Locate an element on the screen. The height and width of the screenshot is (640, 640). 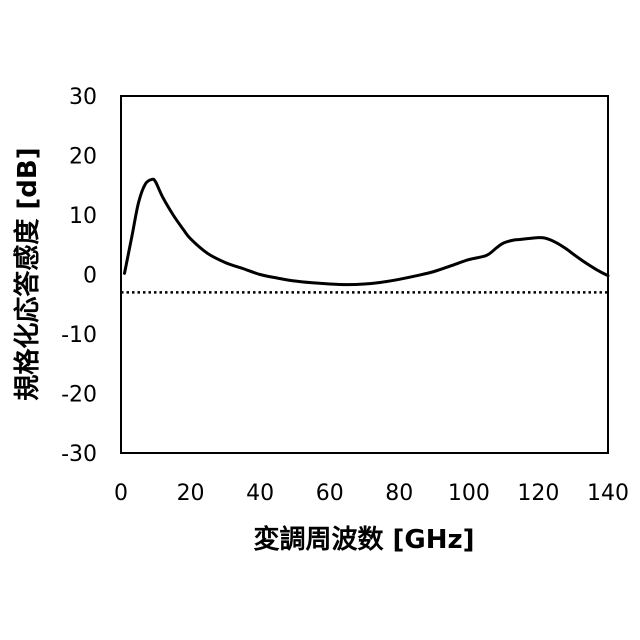
x-tick-label: 100 is located at coordinates (469, 493).